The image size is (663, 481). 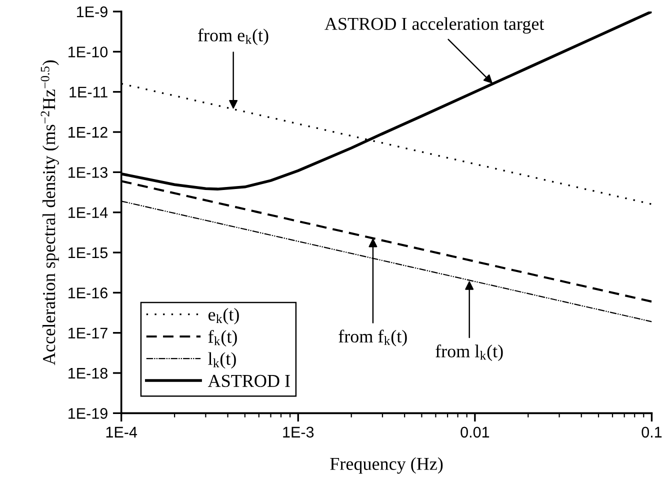 What do you see at coordinates (372, 338) in the screenshot?
I see `annotation: from f$_{k}$(t)` at bounding box center [372, 338].